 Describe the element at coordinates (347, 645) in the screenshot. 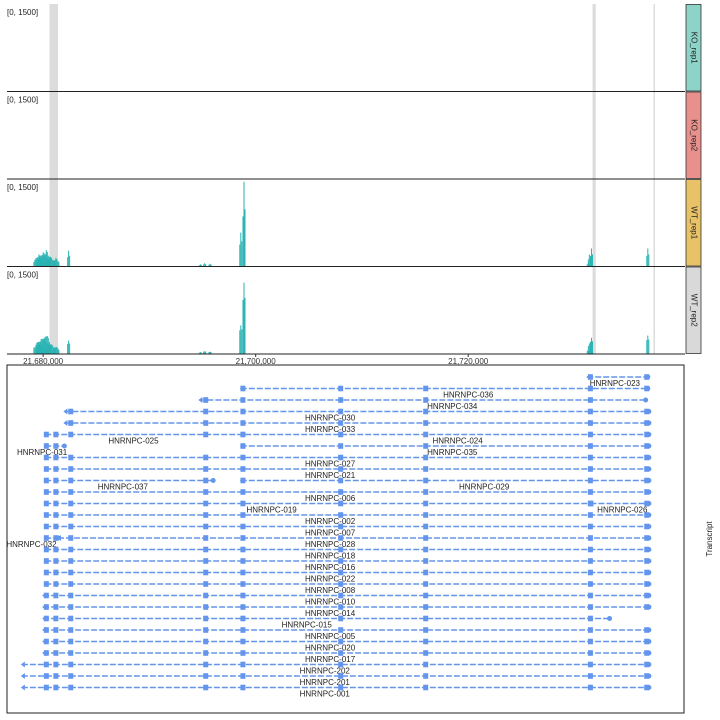

I see `transcript-hnrnpc-020: HNRNPC-020` at that location.